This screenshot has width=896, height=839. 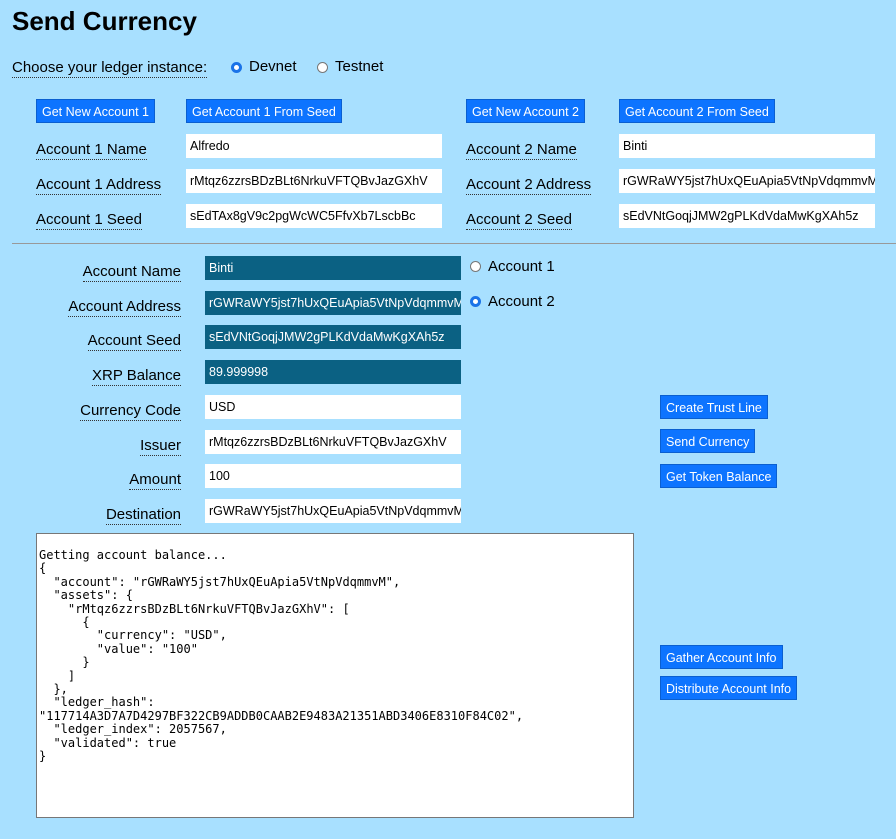 What do you see at coordinates (529, 185) in the screenshot?
I see `field-label: Account 2 Address` at bounding box center [529, 185].